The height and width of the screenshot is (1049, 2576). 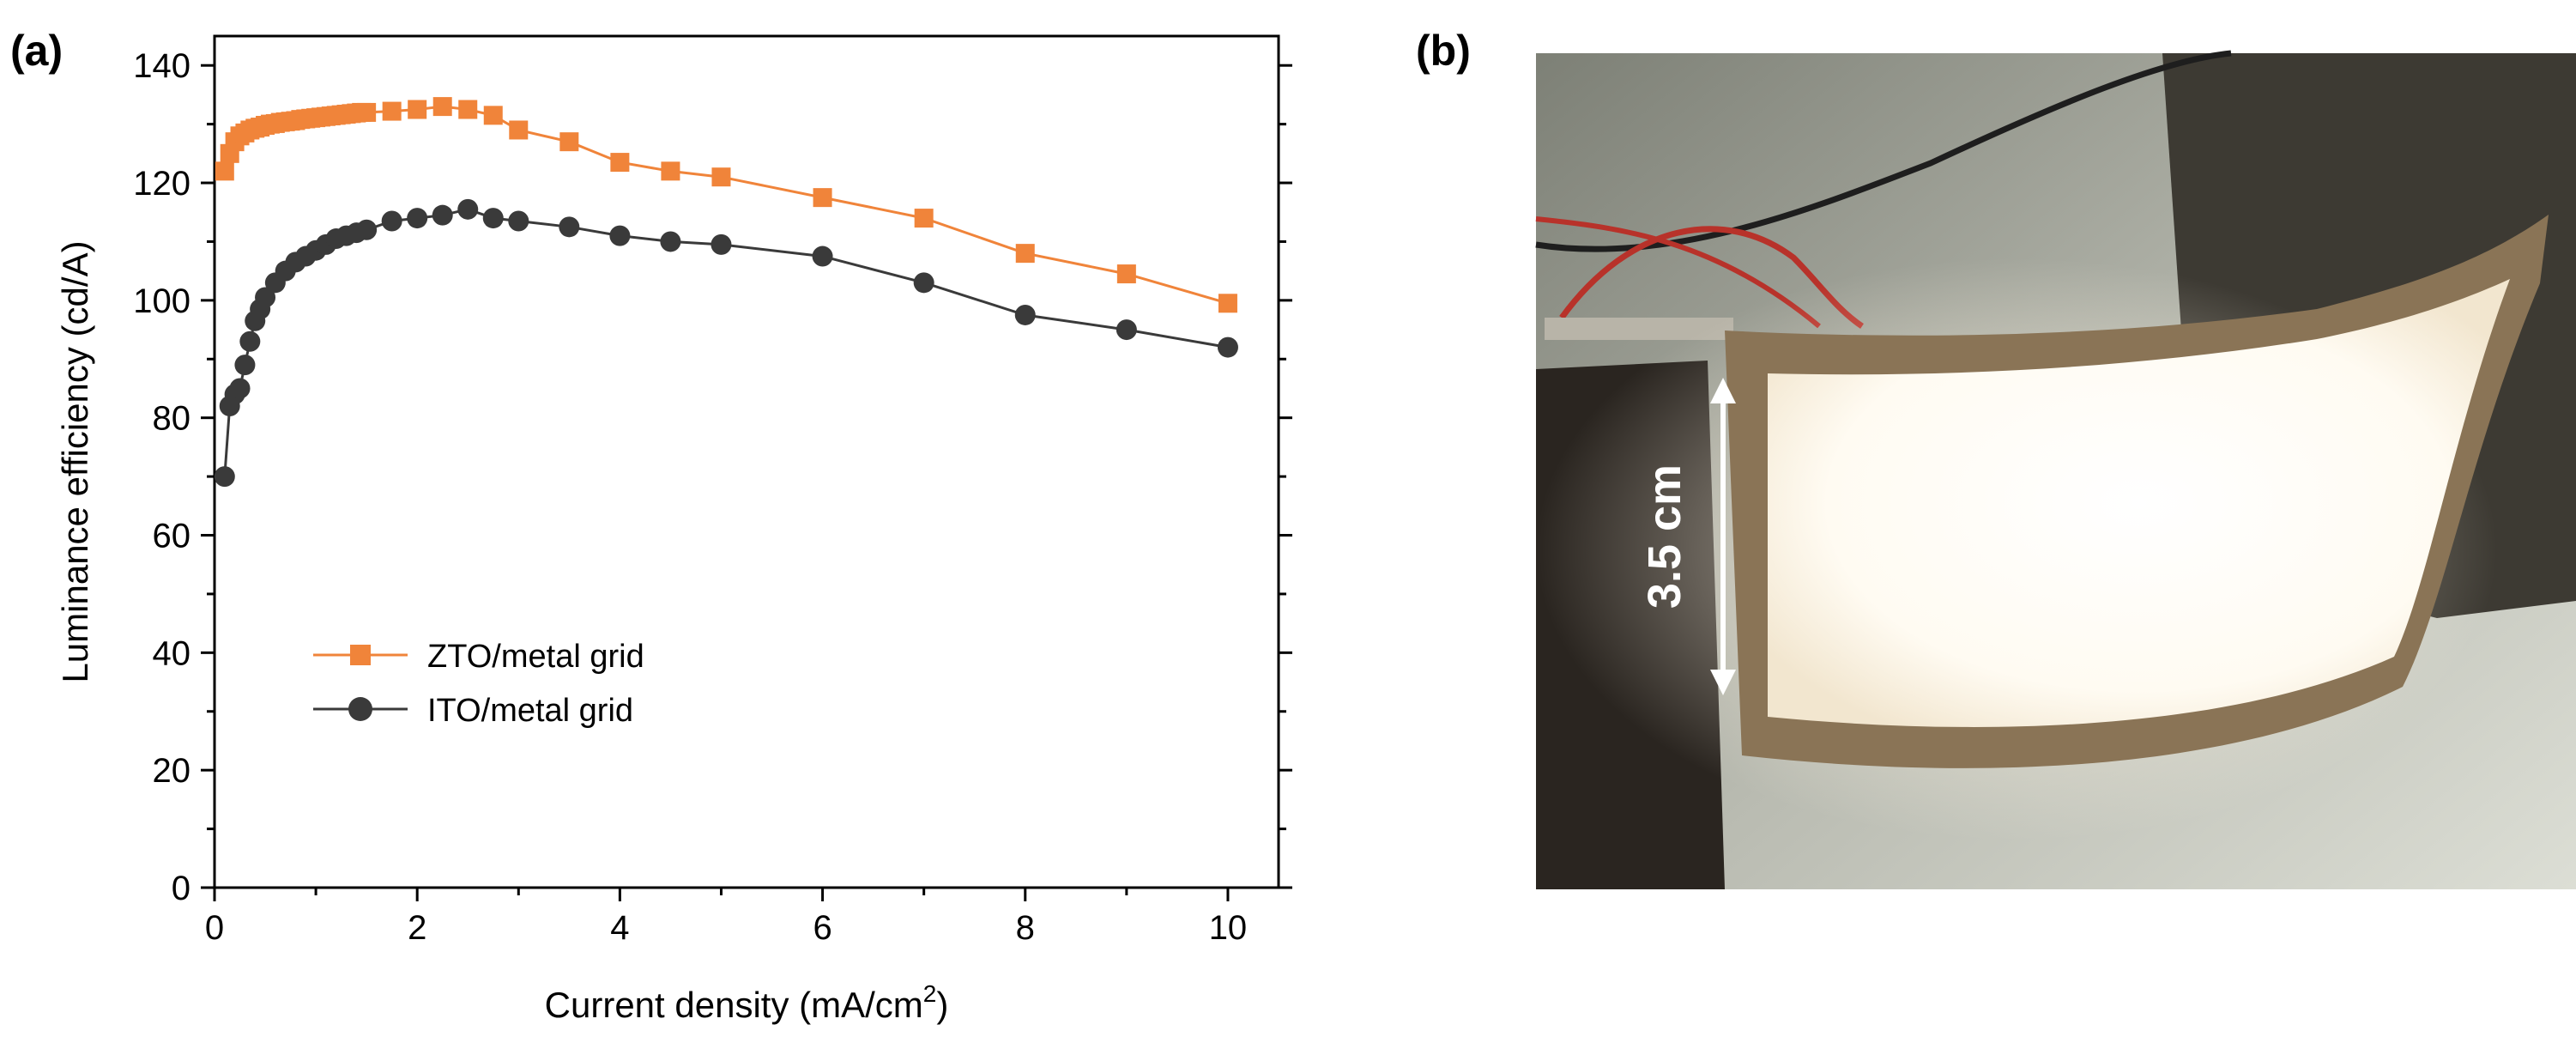 What do you see at coordinates (1883, 151) in the screenshot?
I see `photo-wire-black` at bounding box center [1883, 151].